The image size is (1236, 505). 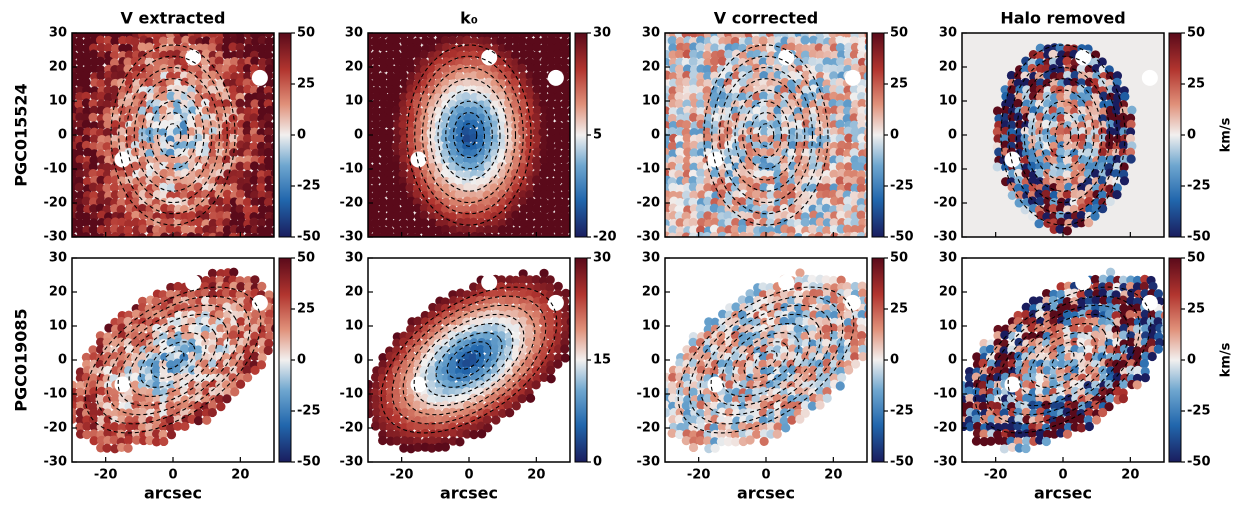 I want to click on colorbar, so click(x=285, y=360).